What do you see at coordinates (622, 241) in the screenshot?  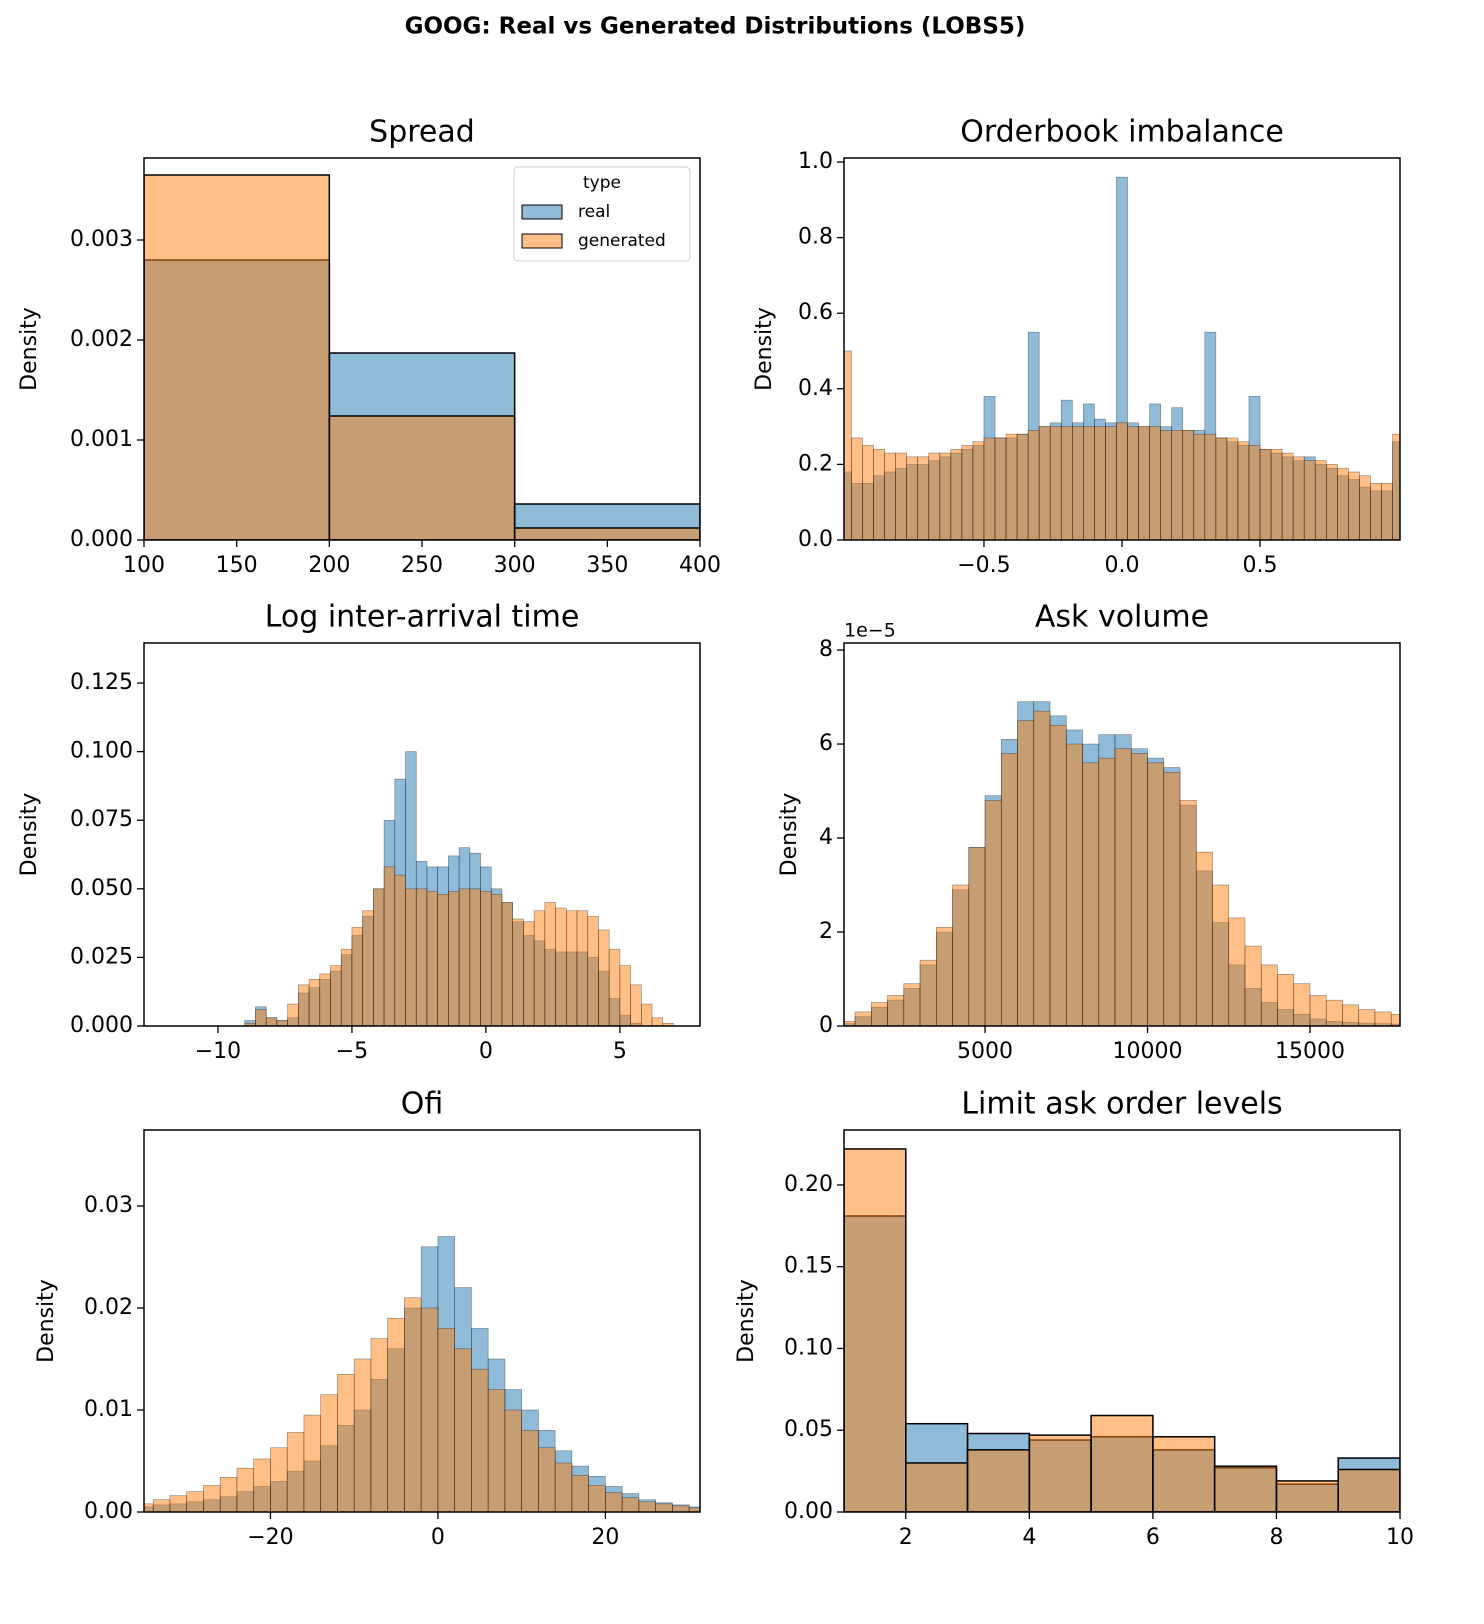 I see `legend-label: generated` at bounding box center [622, 241].